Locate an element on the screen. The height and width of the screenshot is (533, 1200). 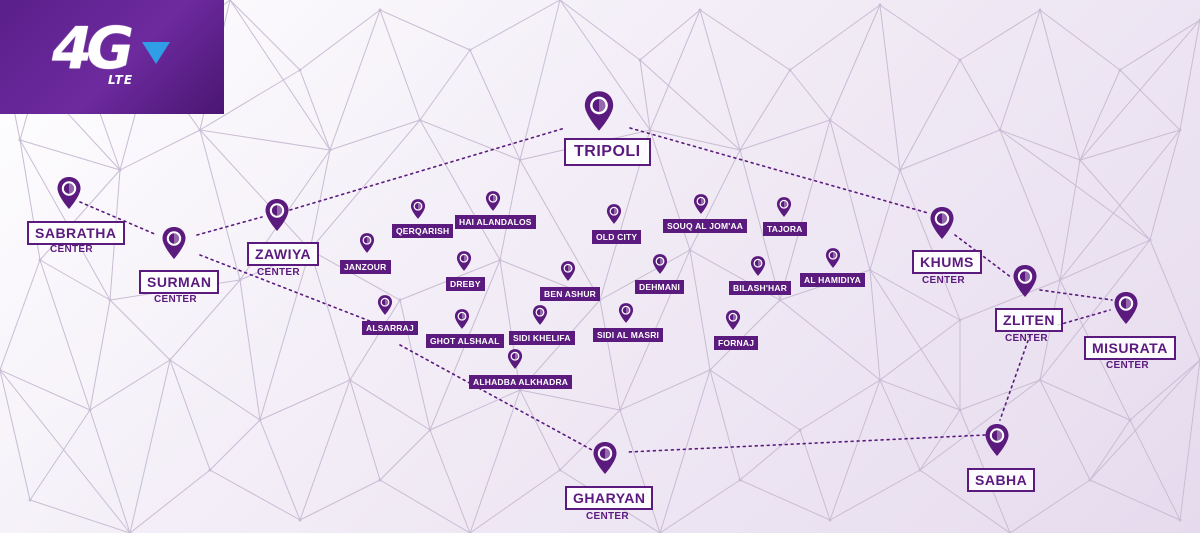
major-location-label-surman: SURMAN is located at coordinates (179, 282).